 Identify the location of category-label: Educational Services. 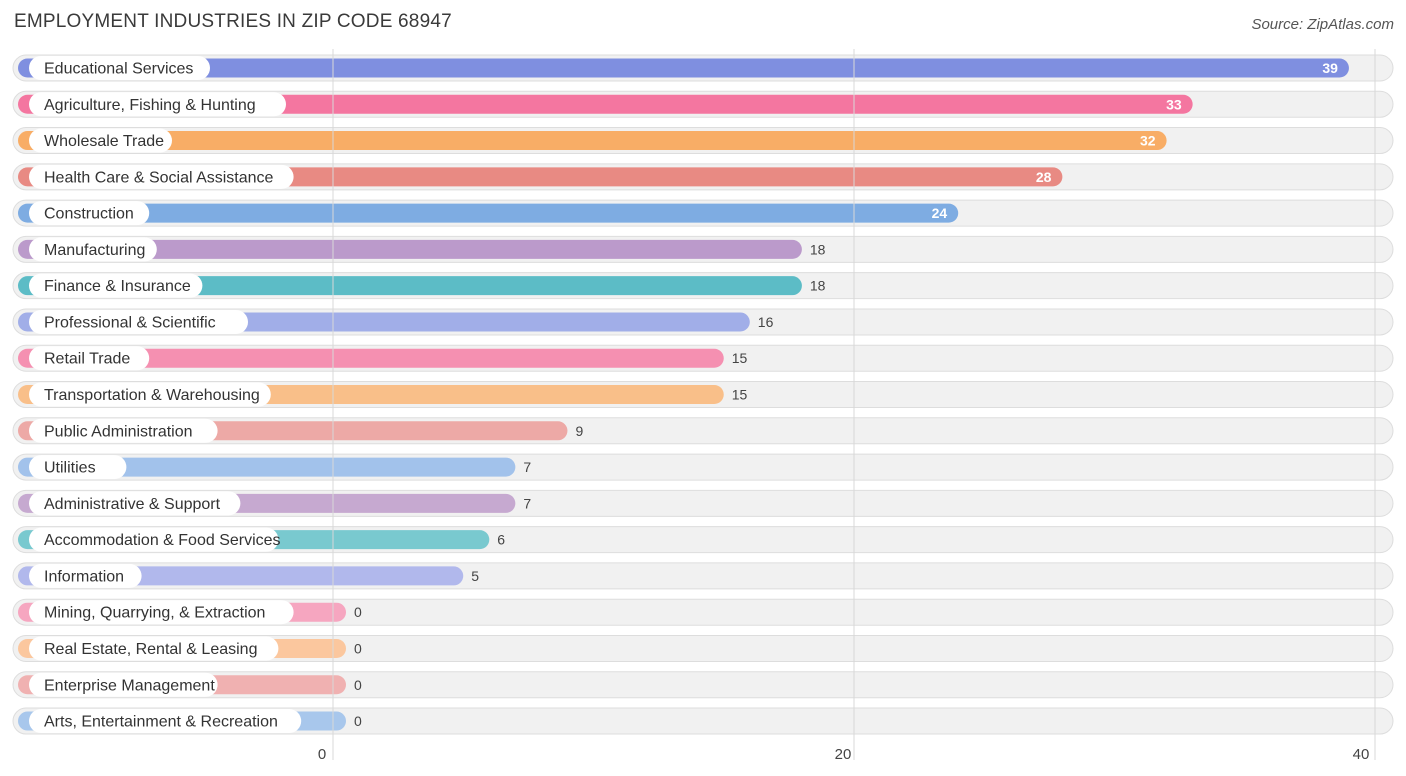
(118, 69).